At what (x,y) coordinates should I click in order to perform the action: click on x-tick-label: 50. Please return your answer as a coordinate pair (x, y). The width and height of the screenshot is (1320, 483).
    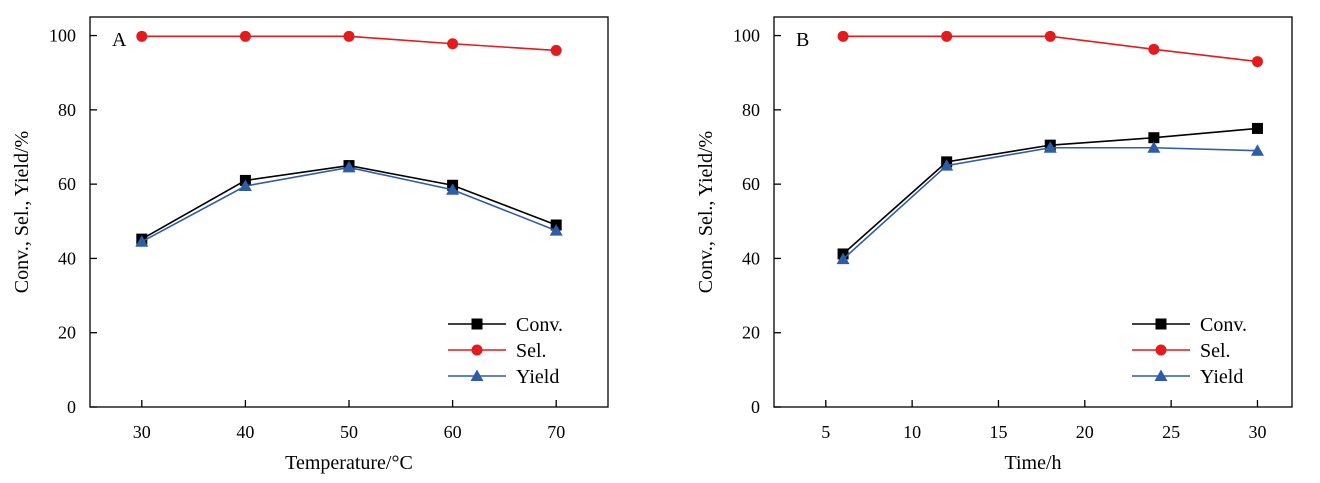
    Looking at the image, I should click on (349, 432).